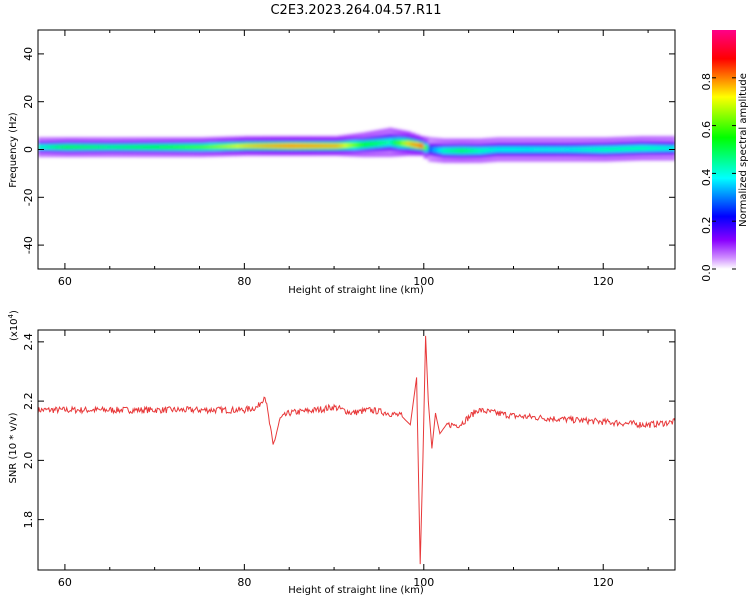 This screenshot has width=750, height=600. I want to click on snr-ytick-label: 2.2, so click(28, 401).